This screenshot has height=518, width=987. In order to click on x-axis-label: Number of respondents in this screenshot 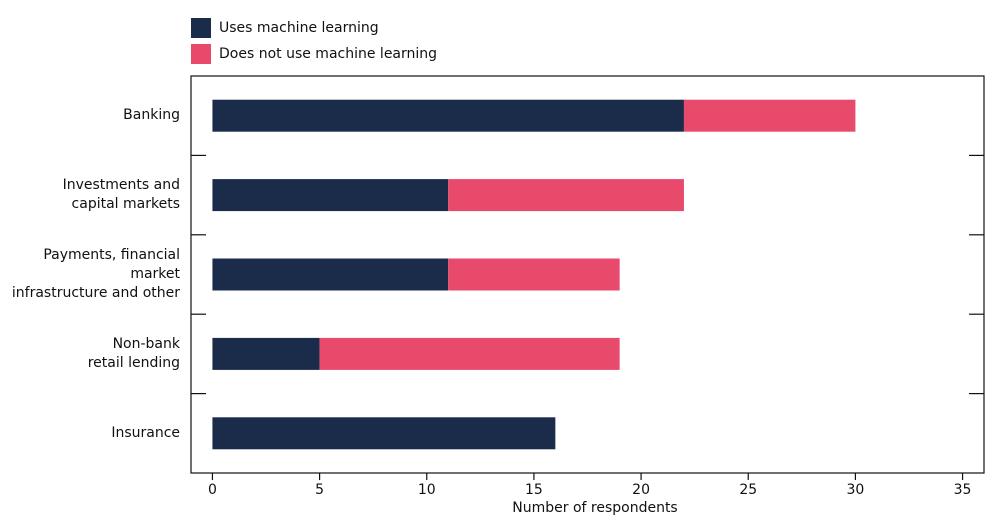, I will do `click(594, 508)`.